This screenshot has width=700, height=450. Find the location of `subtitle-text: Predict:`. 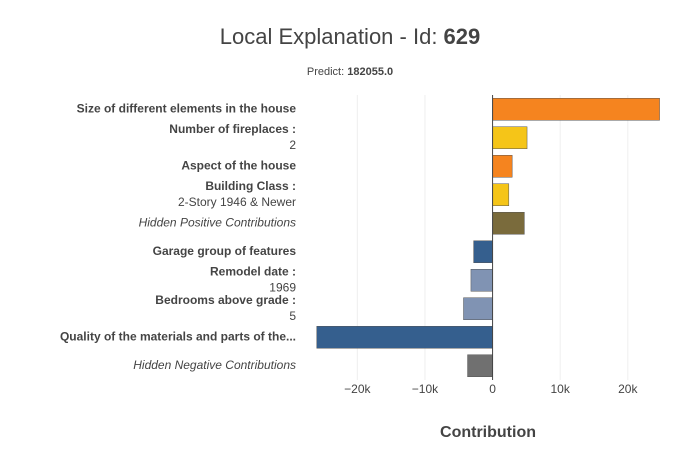

subtitle-text: Predict: is located at coordinates (327, 72).